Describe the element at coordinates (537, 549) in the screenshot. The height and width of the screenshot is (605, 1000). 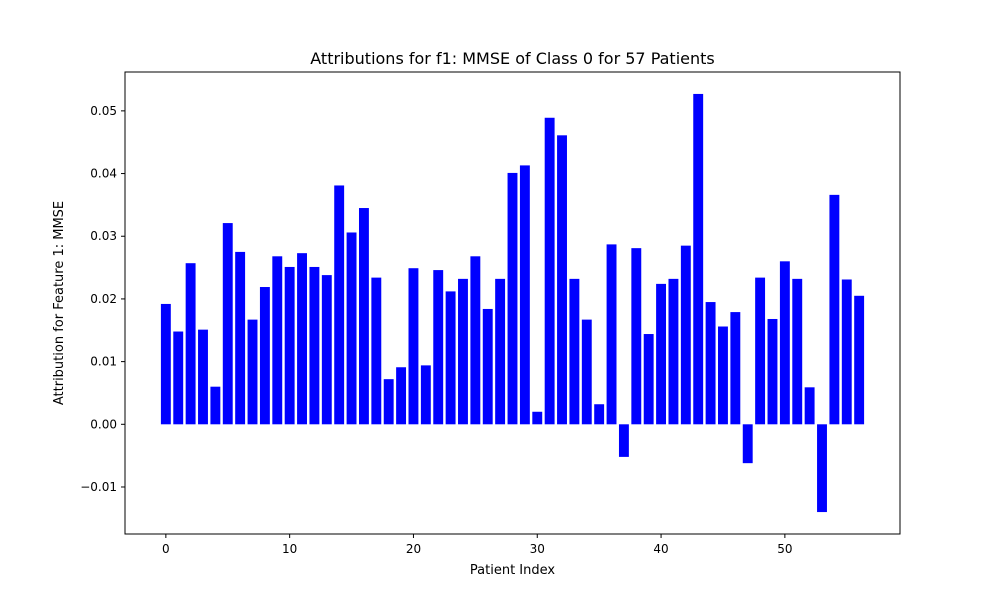
I see `x-tick-label: 30` at that location.